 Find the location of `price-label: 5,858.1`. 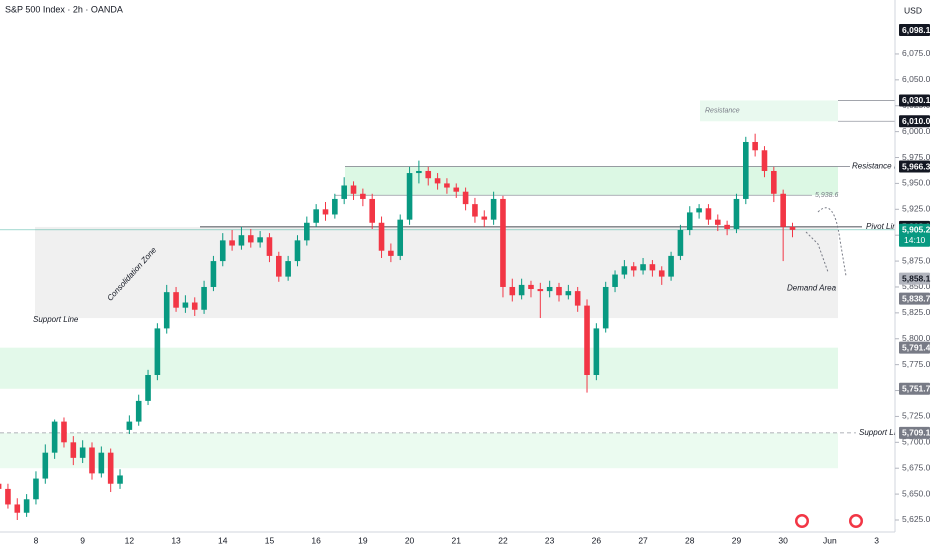

price-label: 5,858.1 is located at coordinates (916, 278).